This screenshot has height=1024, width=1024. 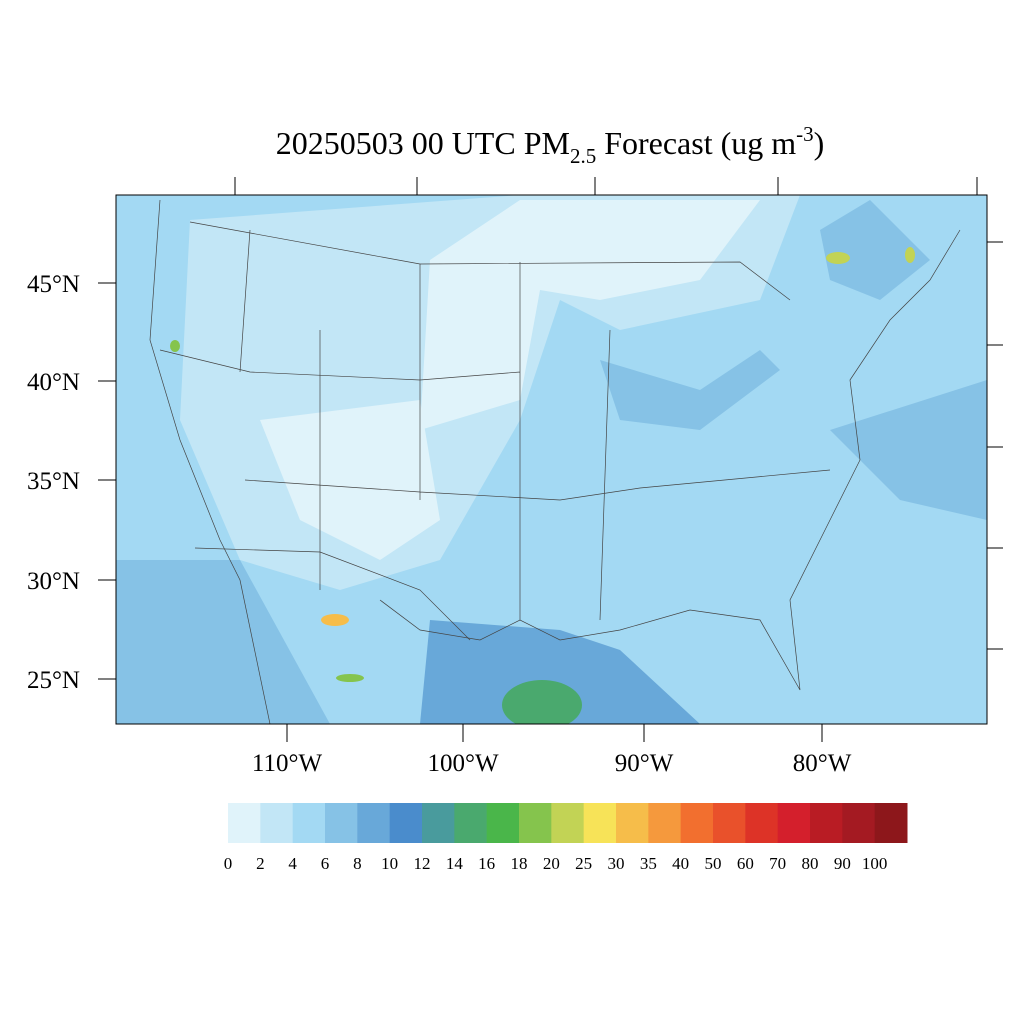 I want to click on colorbar-label: 90, so click(x=842, y=863).